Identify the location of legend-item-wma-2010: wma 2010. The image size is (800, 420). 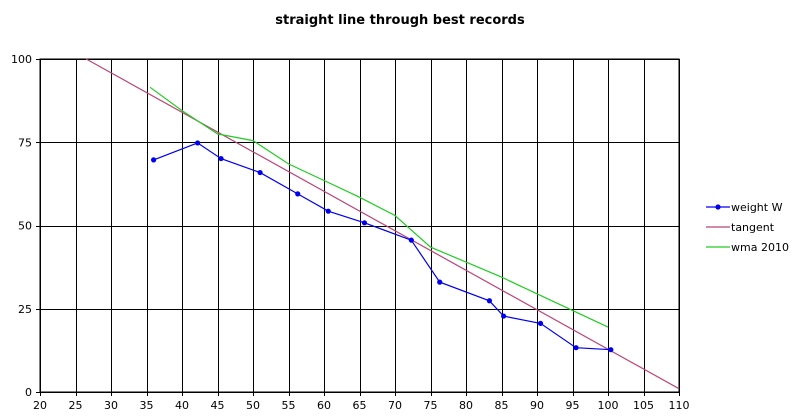
(747, 247).